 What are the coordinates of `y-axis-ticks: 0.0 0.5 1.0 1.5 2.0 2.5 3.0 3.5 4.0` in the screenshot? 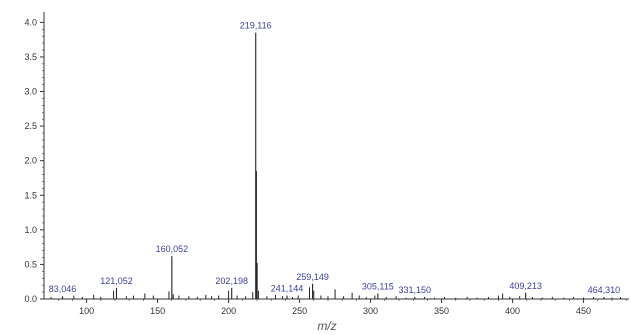 It's located at (34, 160).